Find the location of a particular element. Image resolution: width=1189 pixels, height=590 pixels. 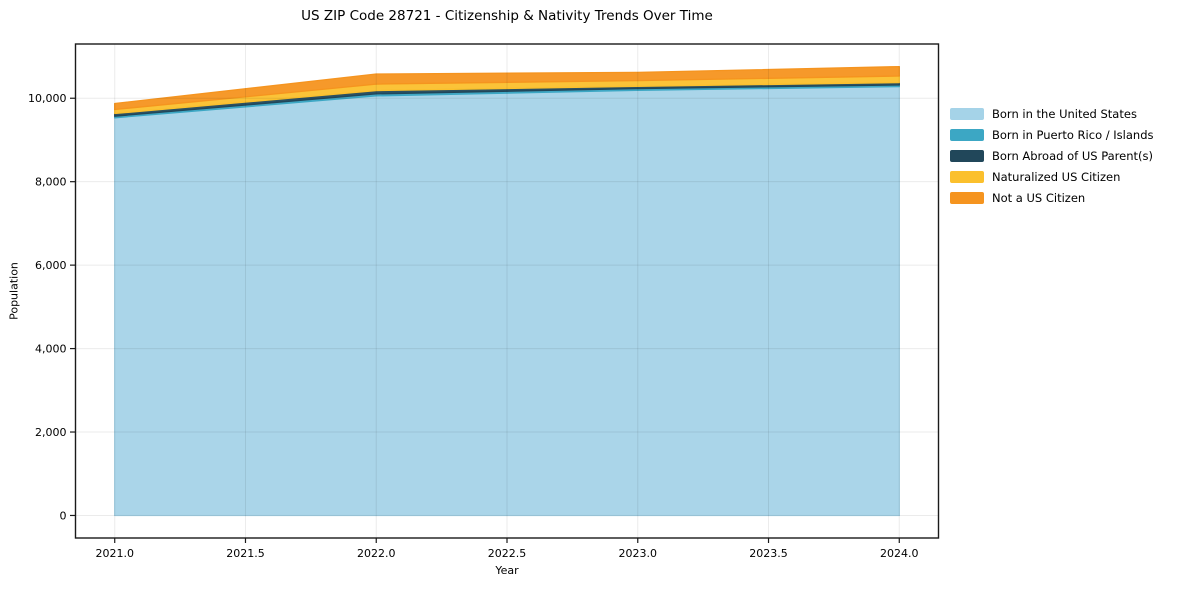

x-tick-label: 2021.0 is located at coordinates (114, 553).